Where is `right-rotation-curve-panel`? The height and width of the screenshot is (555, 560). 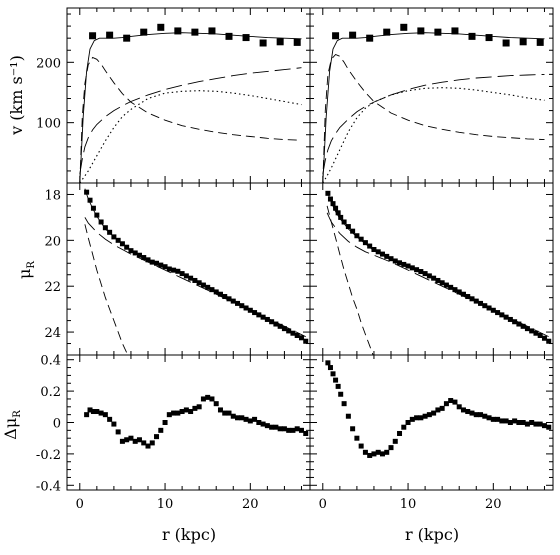
right-rotation-curve-panel is located at coordinates (431, 95).